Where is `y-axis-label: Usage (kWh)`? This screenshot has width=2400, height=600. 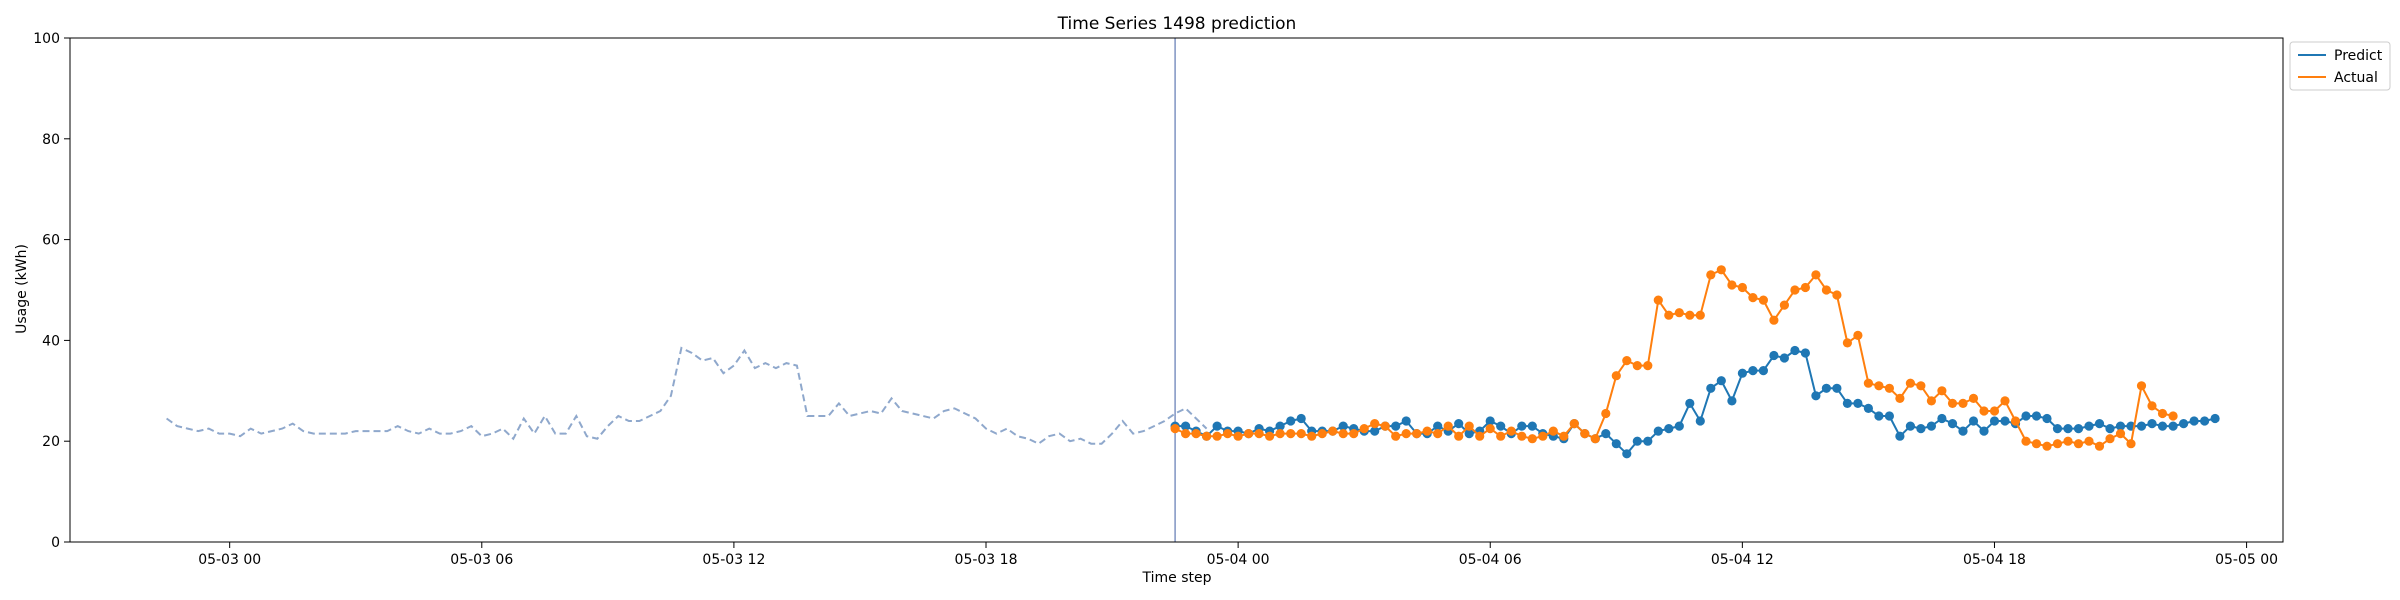 y-axis-label: Usage (kWh) is located at coordinates (22, 289).